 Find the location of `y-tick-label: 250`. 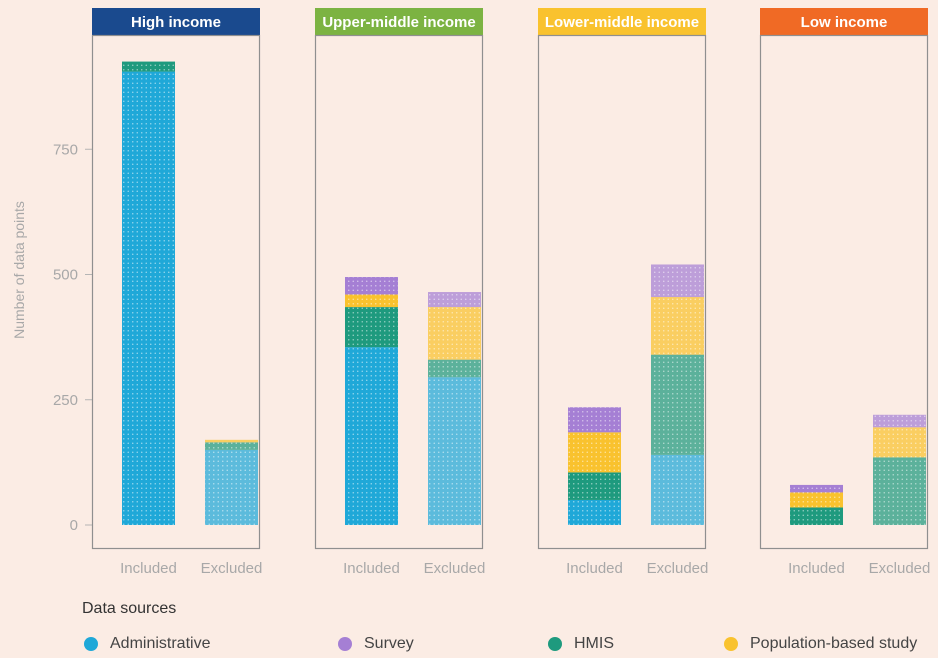

y-tick-label: 250 is located at coordinates (65, 400).